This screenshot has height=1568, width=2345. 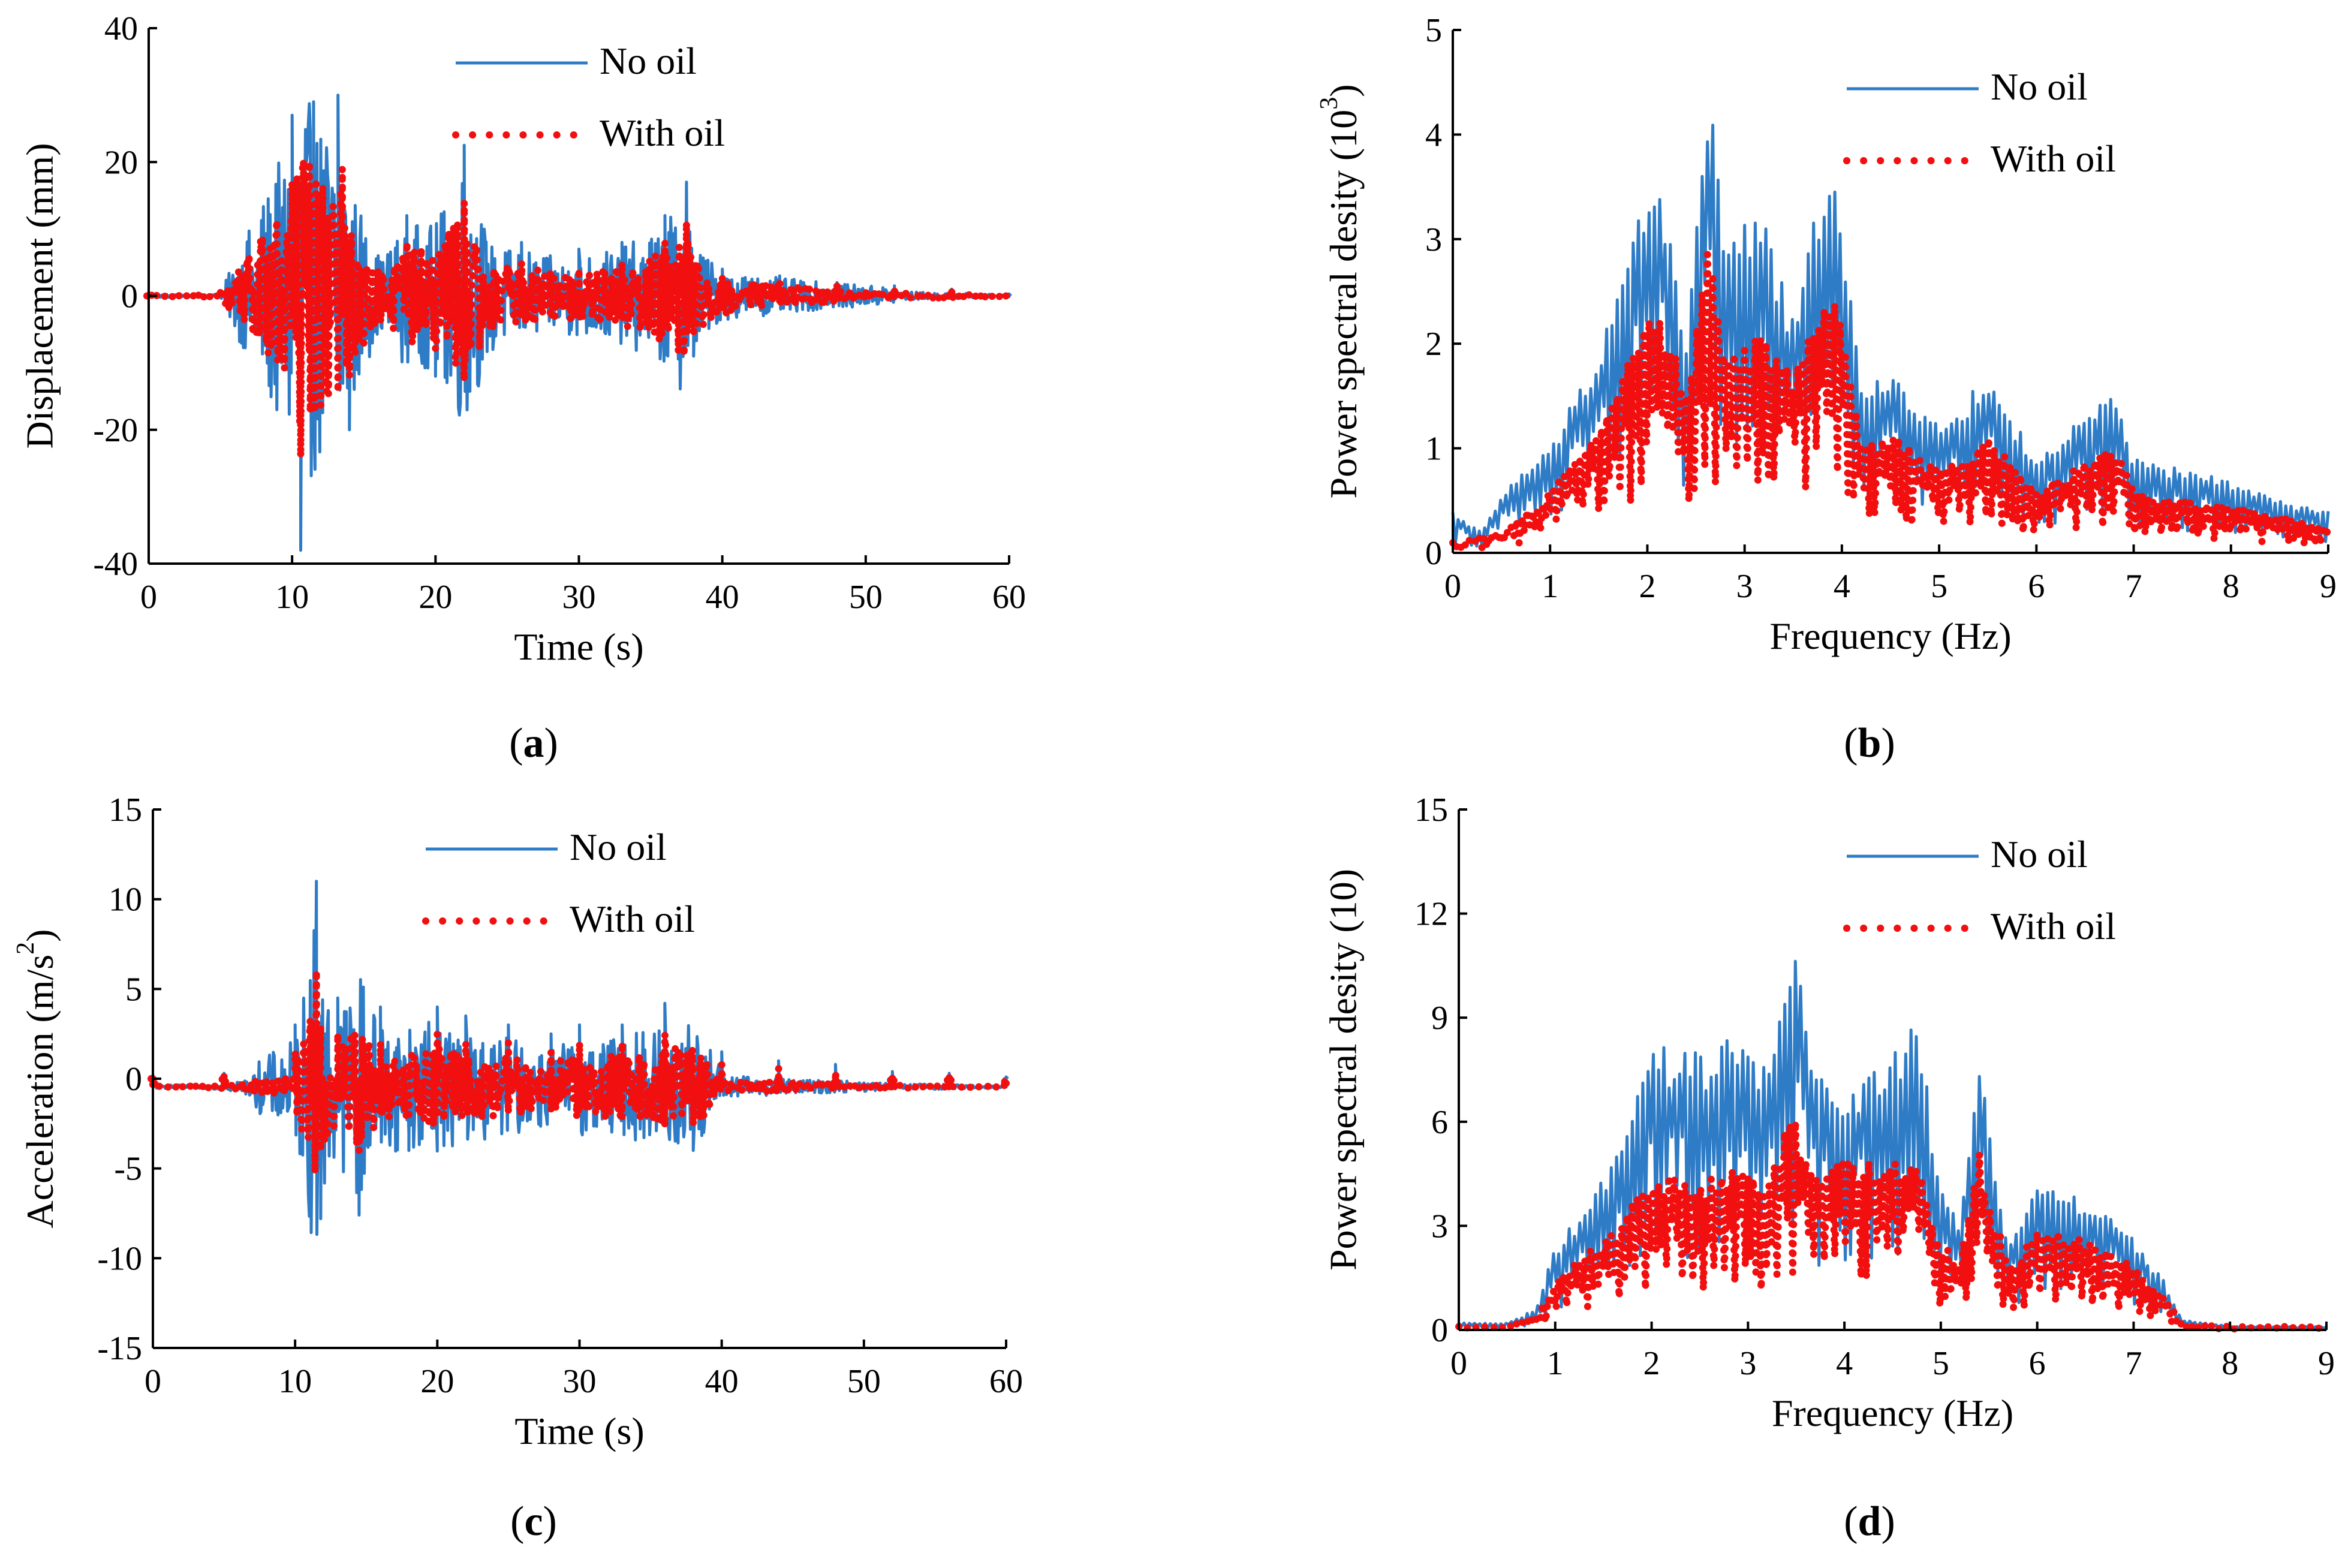 I want to click on y-tick-label: 6, so click(x=1439, y=1122).